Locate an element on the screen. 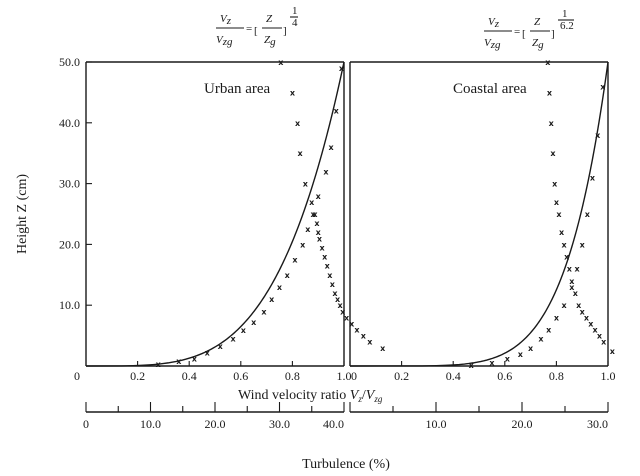 The image size is (640, 476). left-y-ticks: 10.0 20.0 30.0 40.0 50.0 0 is located at coordinates (75, 219).